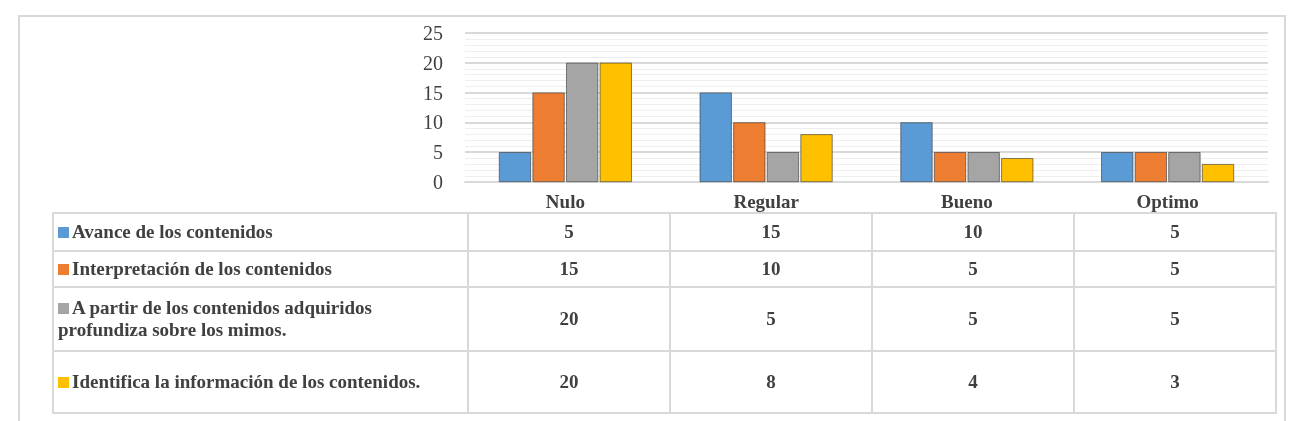 The height and width of the screenshot is (421, 1295). What do you see at coordinates (433, 62) in the screenshot?
I see `y-tick-label: 20` at bounding box center [433, 62].